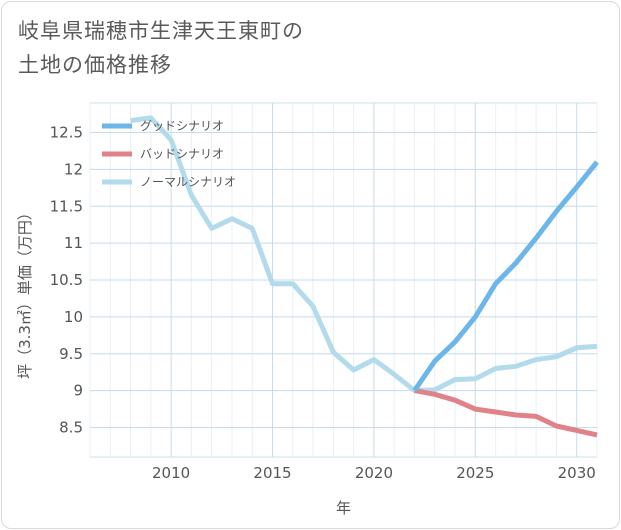 The image size is (621, 530). What do you see at coordinates (577, 473) in the screenshot?
I see `x-tick-label: 2030` at bounding box center [577, 473].